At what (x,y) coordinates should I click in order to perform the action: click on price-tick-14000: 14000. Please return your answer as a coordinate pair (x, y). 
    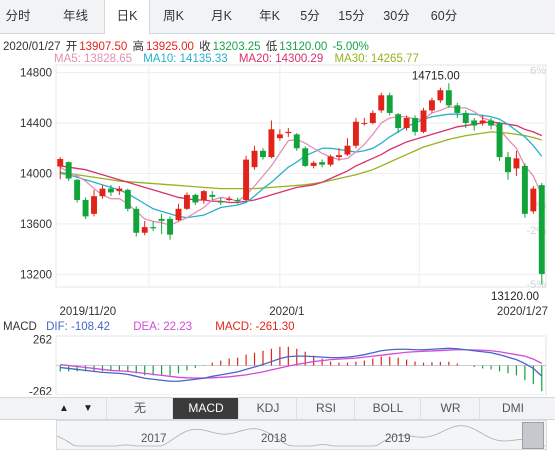
    Looking at the image, I should click on (36, 174).